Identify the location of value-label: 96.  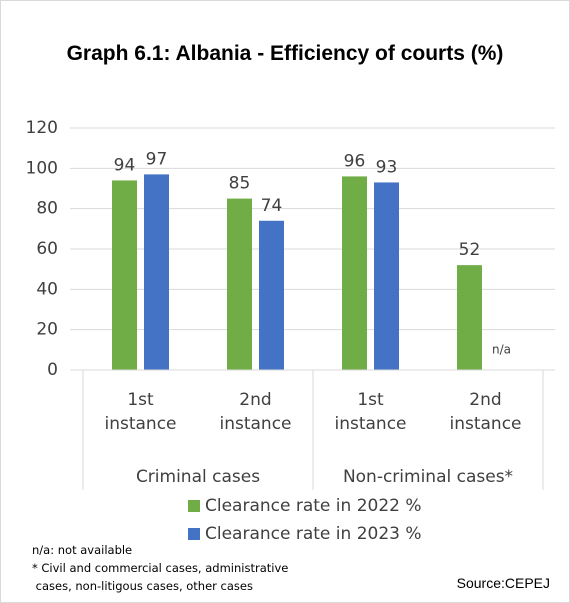
(355, 161).